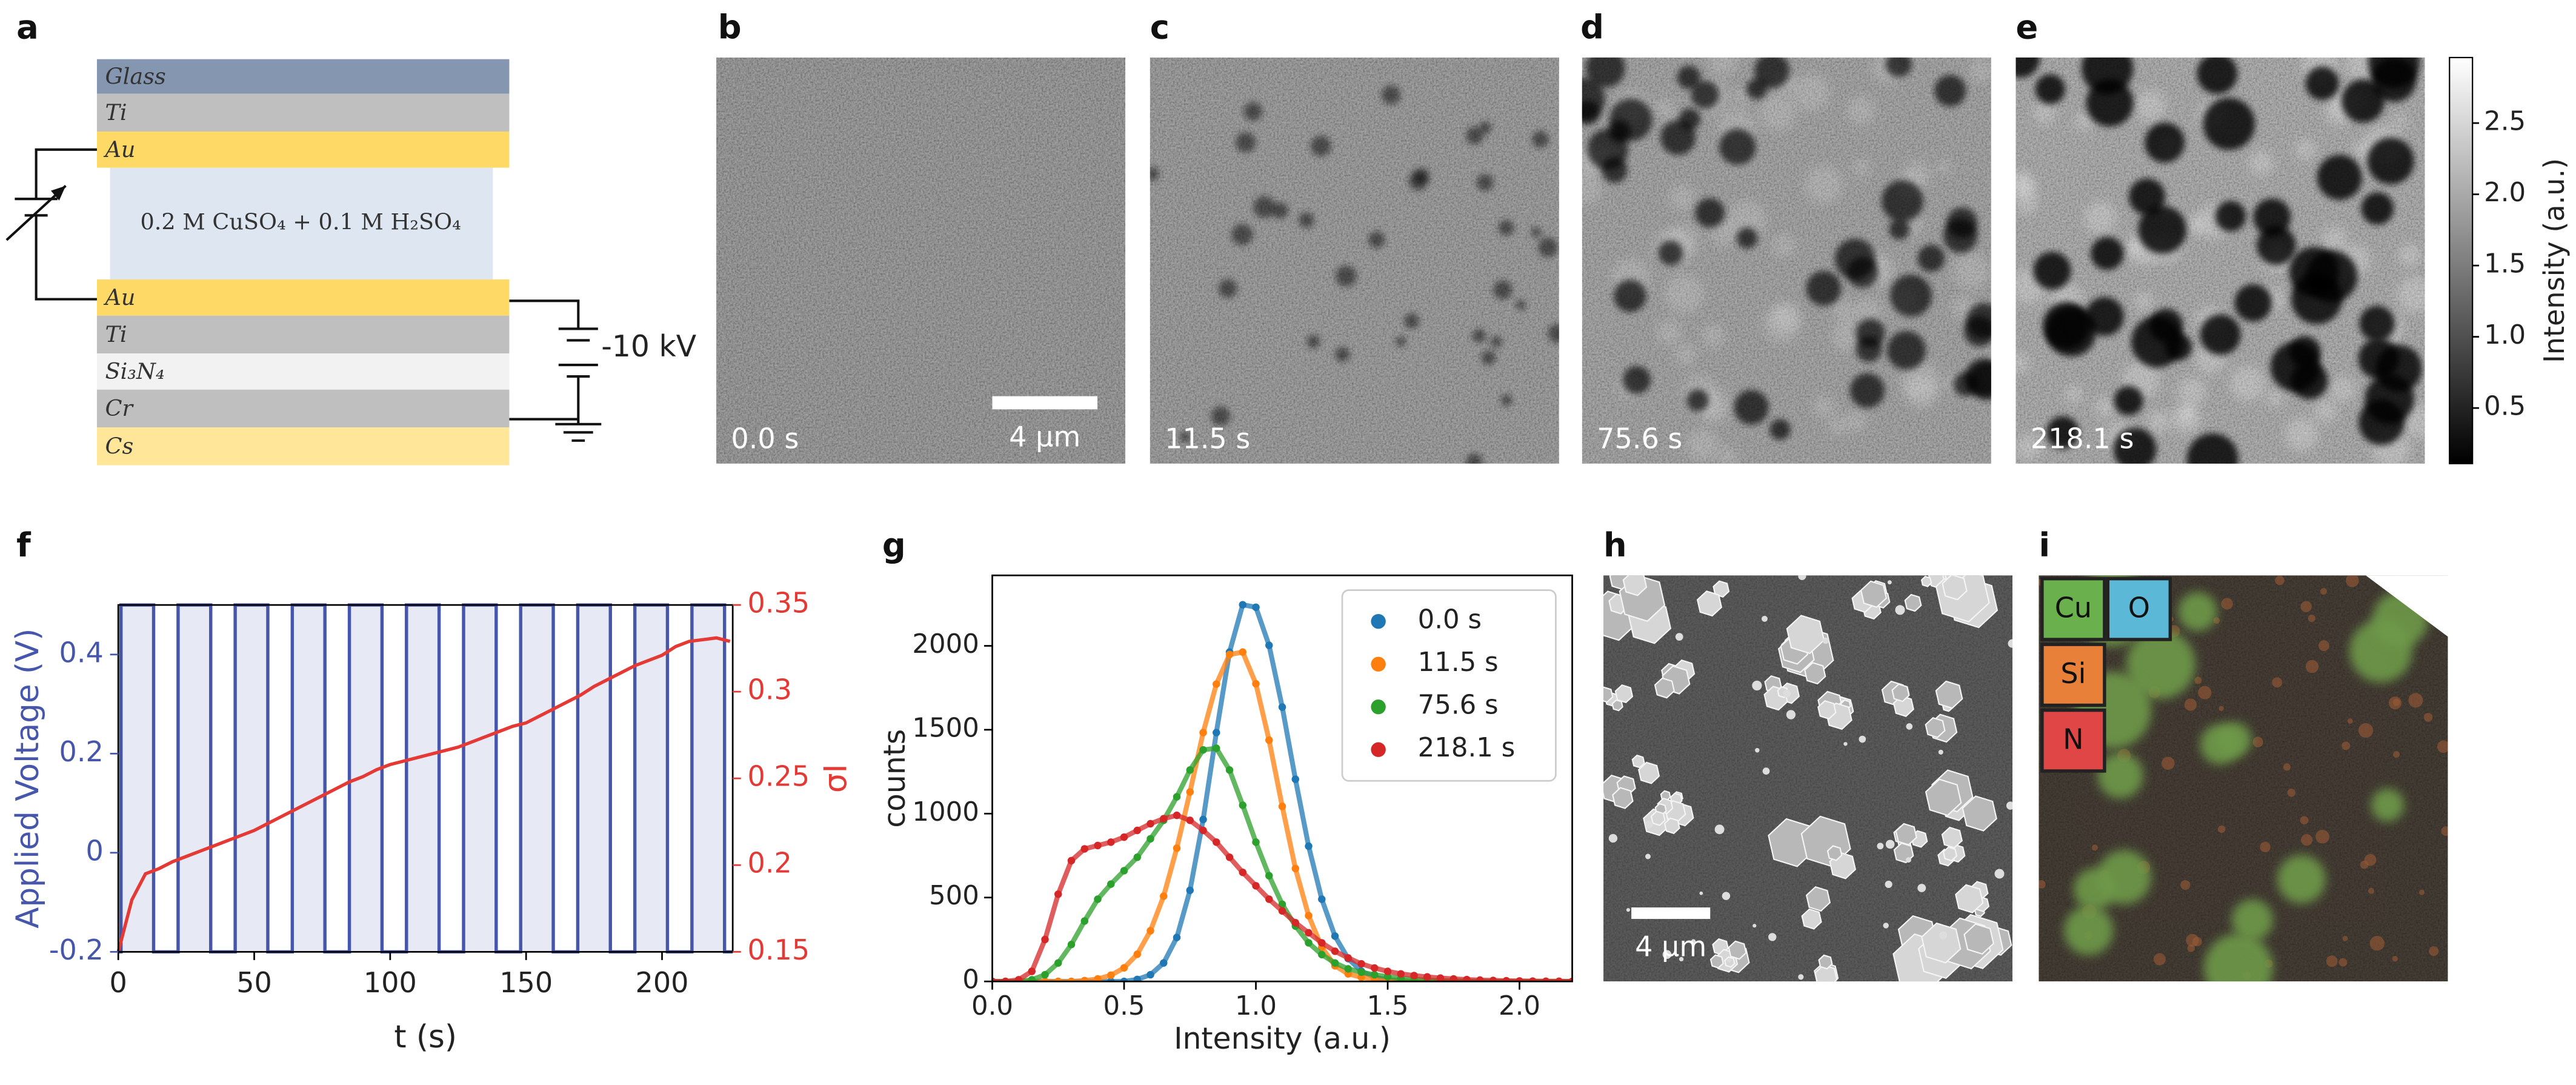  What do you see at coordinates (992, 1006) in the screenshot?
I see `x-tick-label: 0.0` at bounding box center [992, 1006].